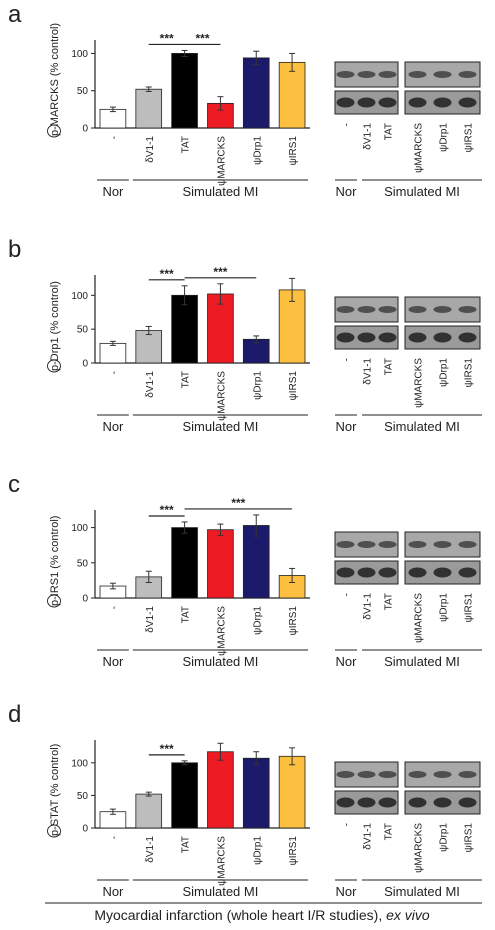  What do you see at coordinates (14, 249) in the screenshot?
I see `panel-letter: b` at bounding box center [14, 249].